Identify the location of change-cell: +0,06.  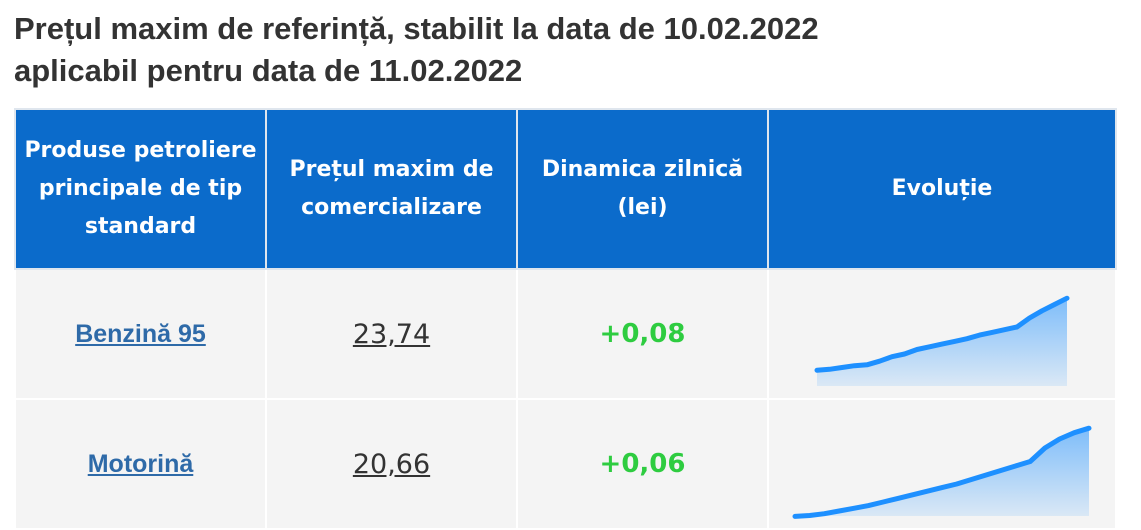
(642, 464).